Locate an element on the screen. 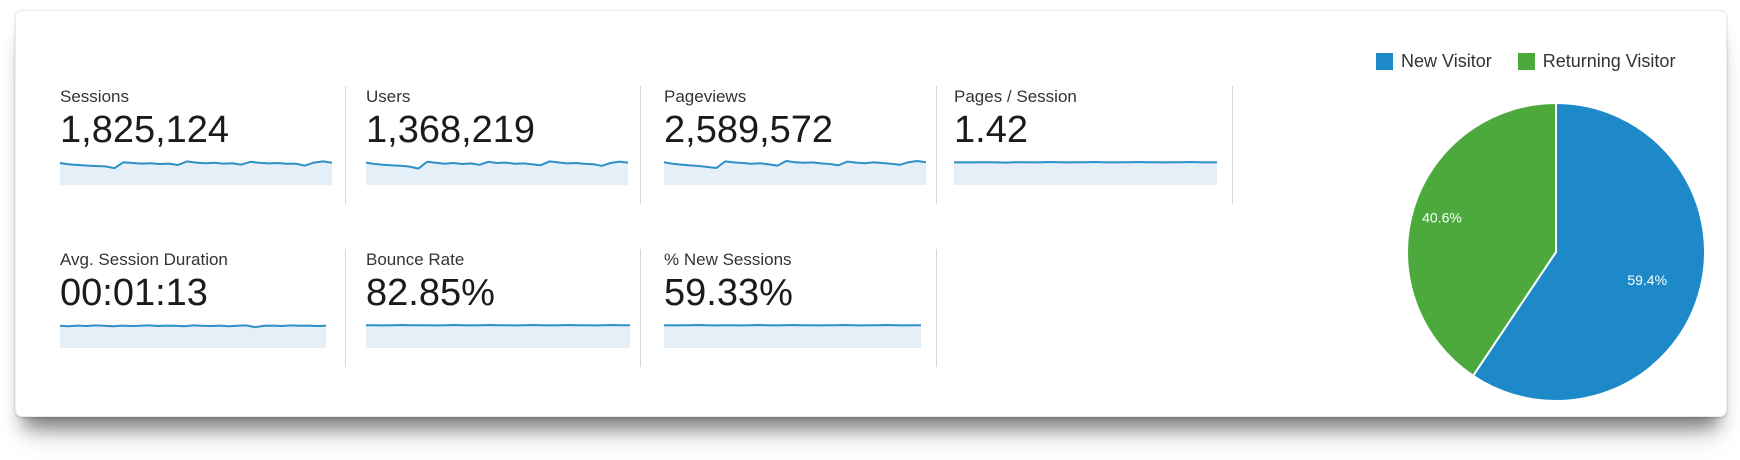 The image size is (1740, 460). pie-slice-new-visitor is located at coordinates (1589, 252).